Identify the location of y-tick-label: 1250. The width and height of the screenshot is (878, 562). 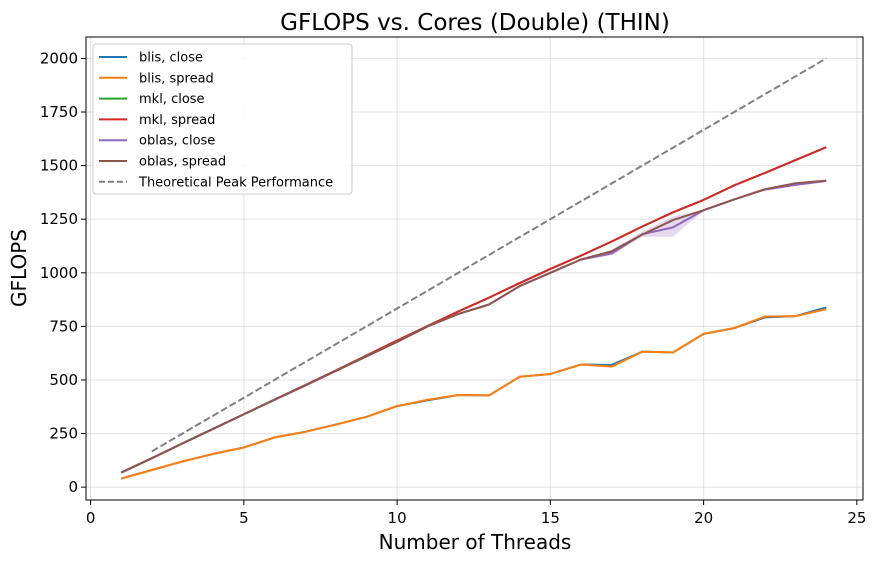
(59, 219).